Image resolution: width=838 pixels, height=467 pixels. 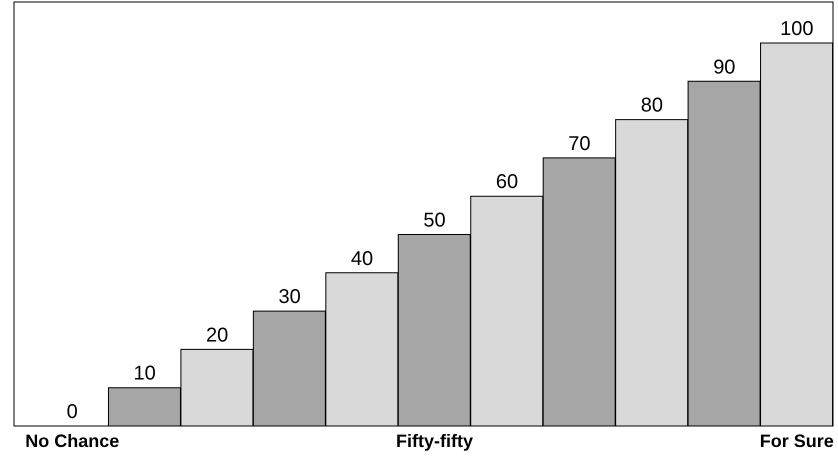 I want to click on x-tick-label: For Sure, so click(x=797, y=440).